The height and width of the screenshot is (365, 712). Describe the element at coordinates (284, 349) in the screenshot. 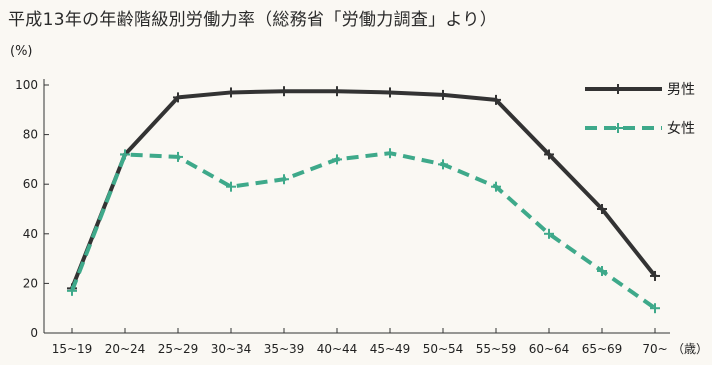

I see `x-tick-label: 35~39` at that location.